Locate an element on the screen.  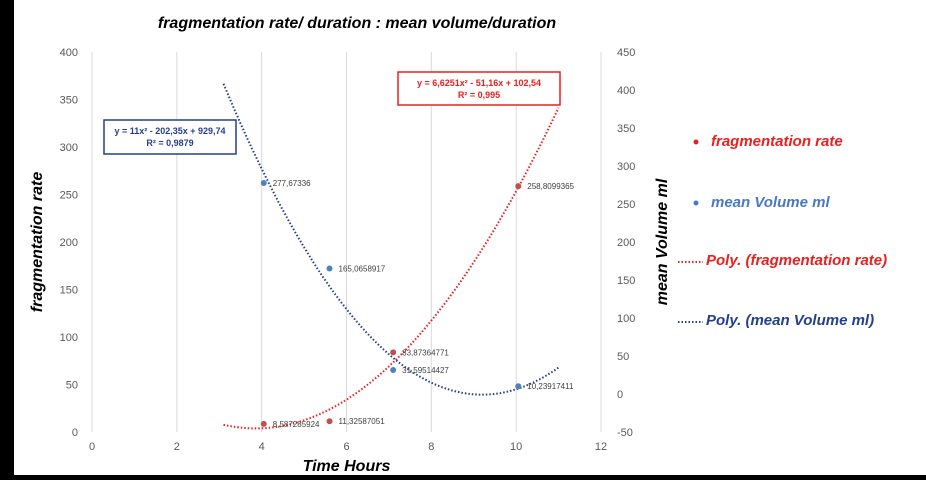
y-left-tick-label: 400 is located at coordinates (69, 53).